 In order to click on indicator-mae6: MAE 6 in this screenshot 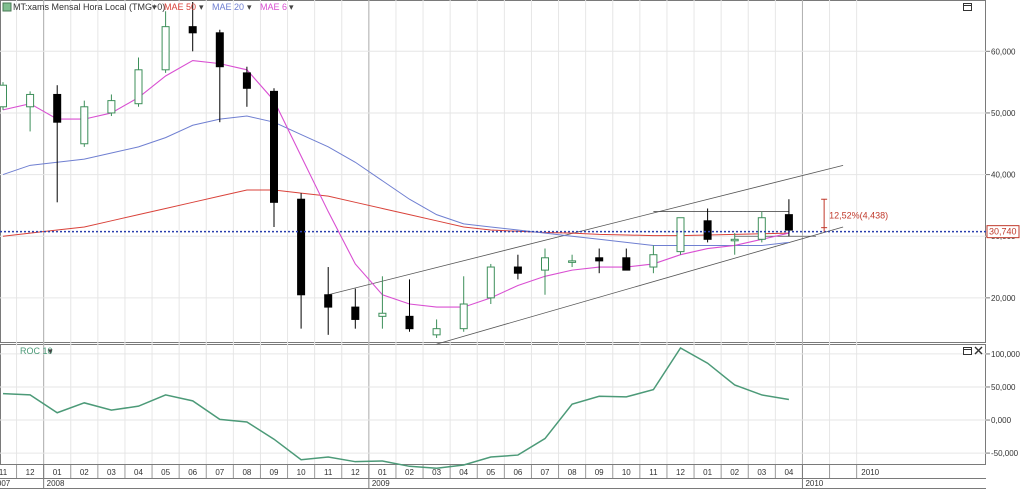, I will do `click(273, 7)`.